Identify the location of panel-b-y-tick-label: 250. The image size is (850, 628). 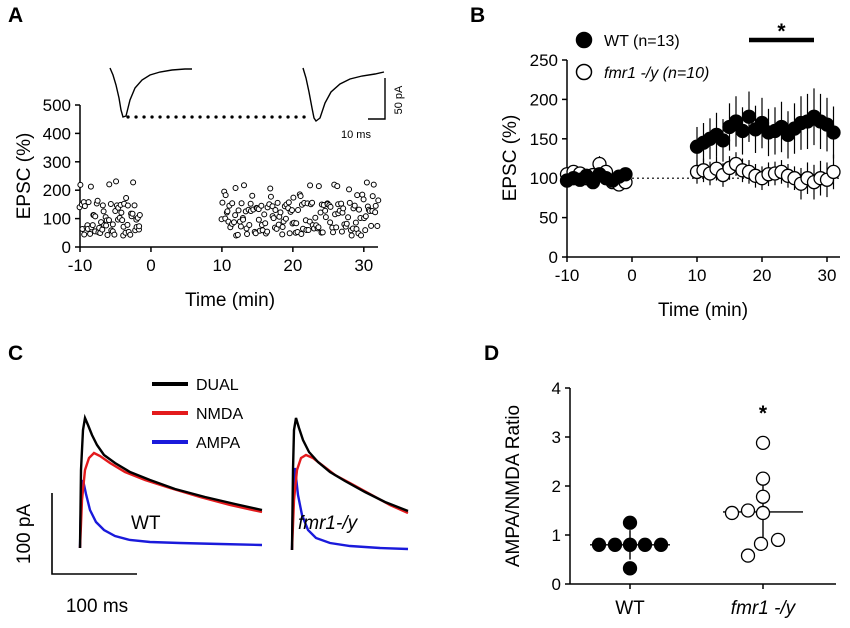
(544, 60).